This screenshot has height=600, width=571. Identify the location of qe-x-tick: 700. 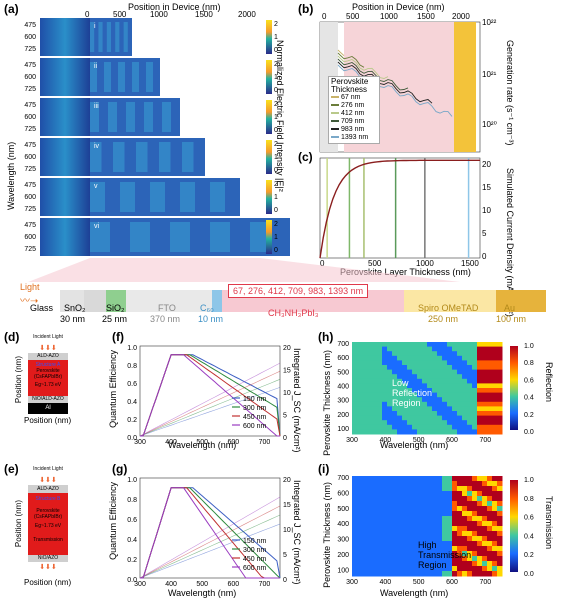
(265, 442).